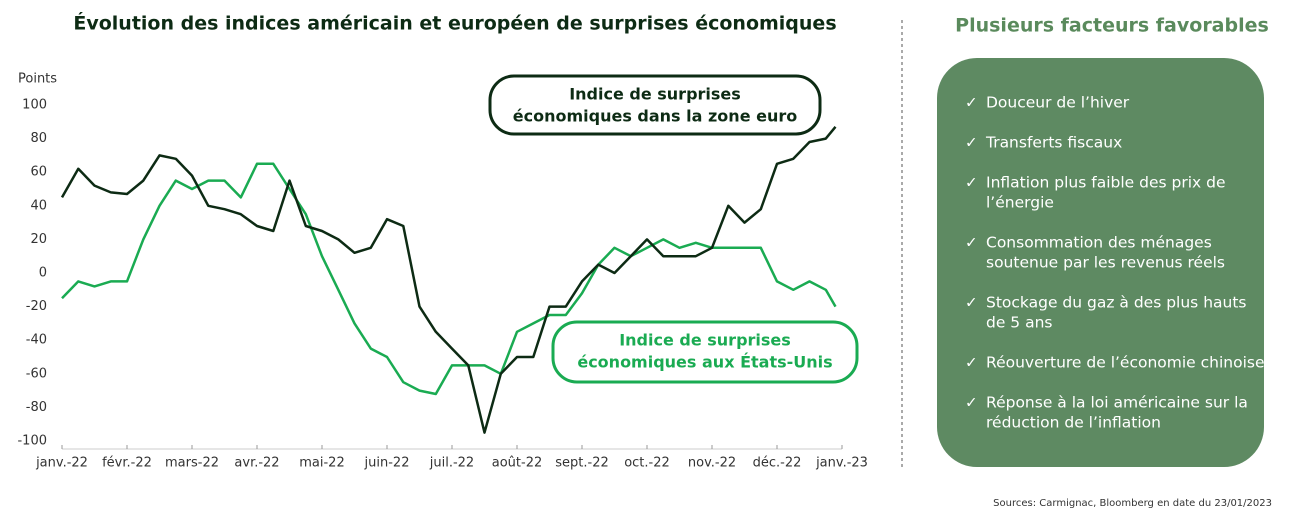 The height and width of the screenshot is (523, 1298). What do you see at coordinates (451, 463) in the screenshot?
I see `x-tick-label: juil.-22` at bounding box center [451, 463].